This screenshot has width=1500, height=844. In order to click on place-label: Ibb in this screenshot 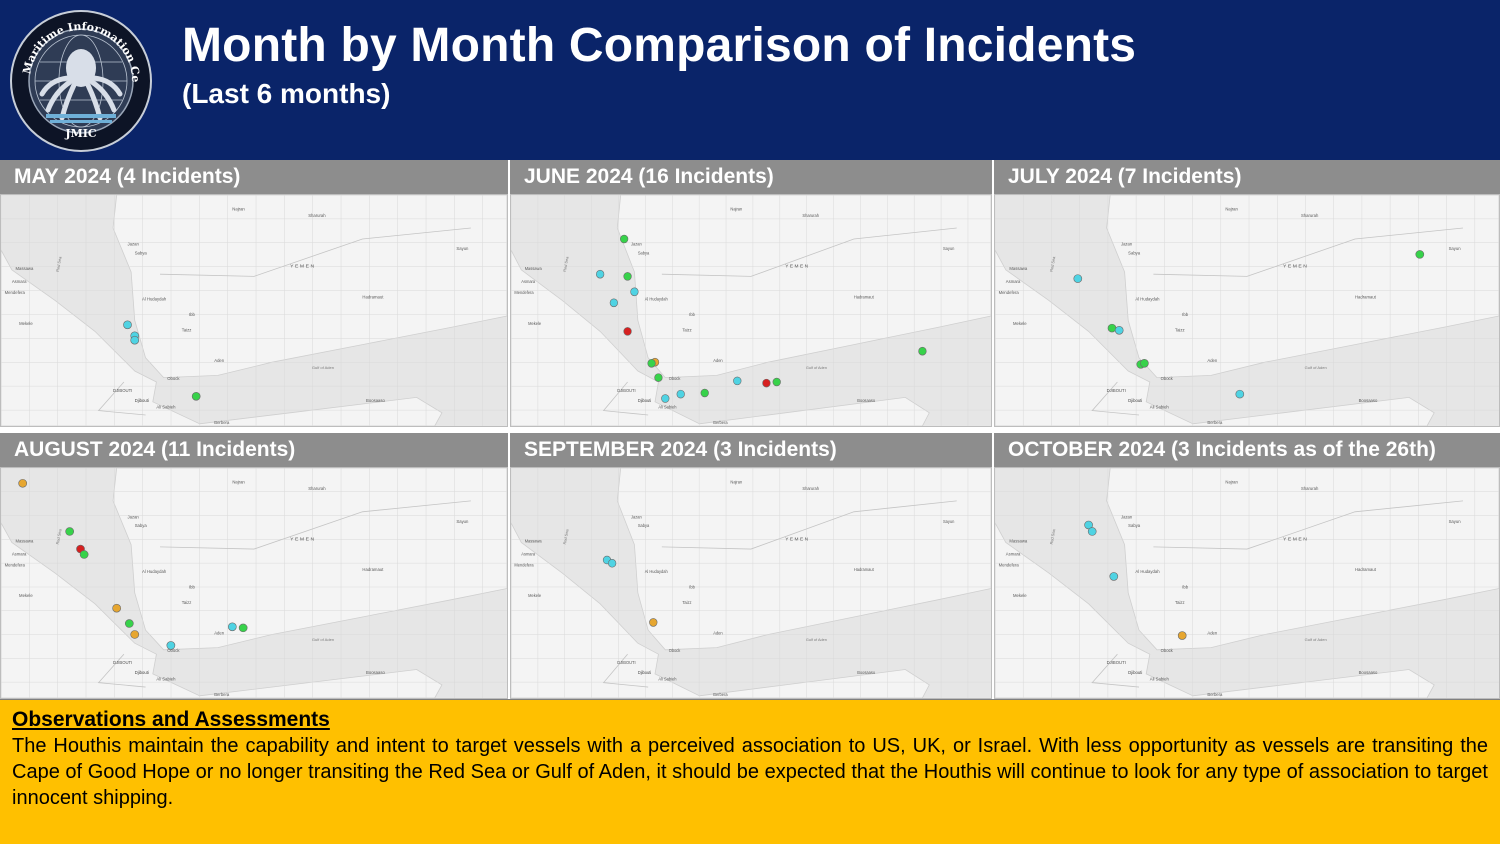, I will do `click(692, 586)`.